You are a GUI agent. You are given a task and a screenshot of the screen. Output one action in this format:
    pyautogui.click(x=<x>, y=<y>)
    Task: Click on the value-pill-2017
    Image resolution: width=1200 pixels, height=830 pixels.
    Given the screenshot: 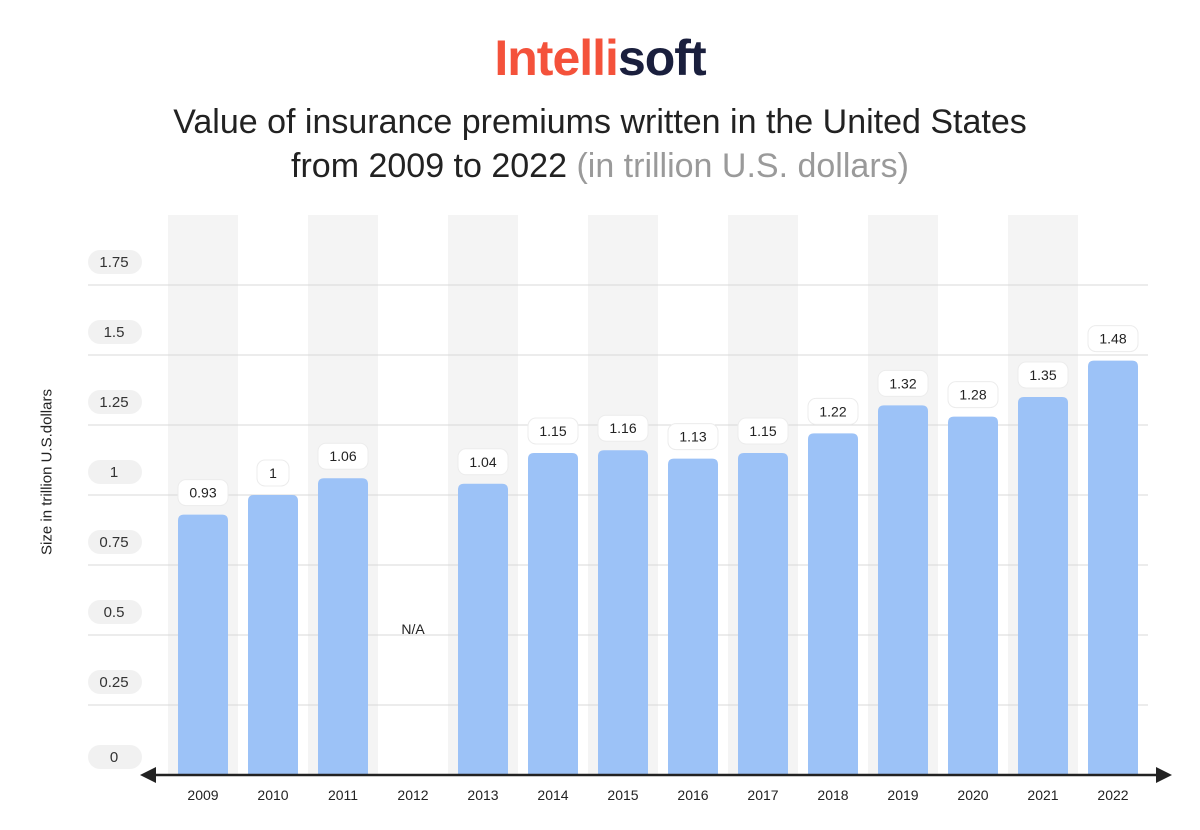 What is the action you would take?
    pyautogui.click(x=763, y=431)
    